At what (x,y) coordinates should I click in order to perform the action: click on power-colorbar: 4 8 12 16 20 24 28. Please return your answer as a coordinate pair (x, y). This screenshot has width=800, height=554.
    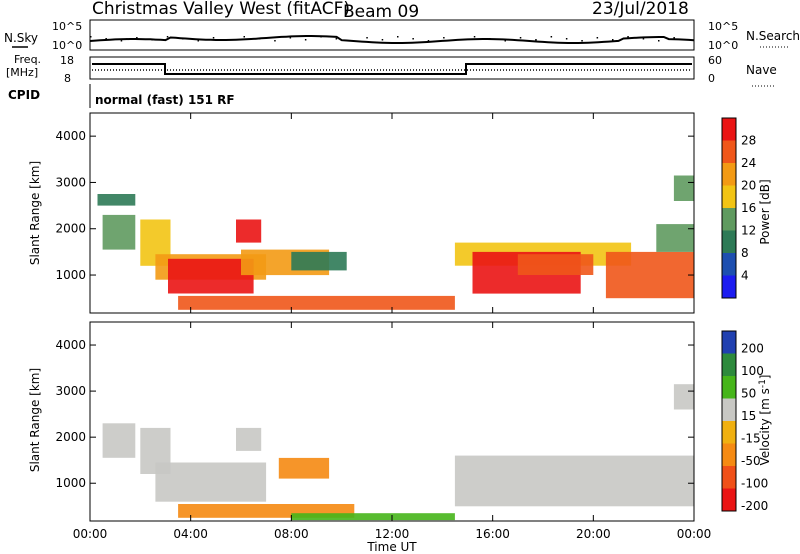
    Looking at the image, I should click on (738, 208).